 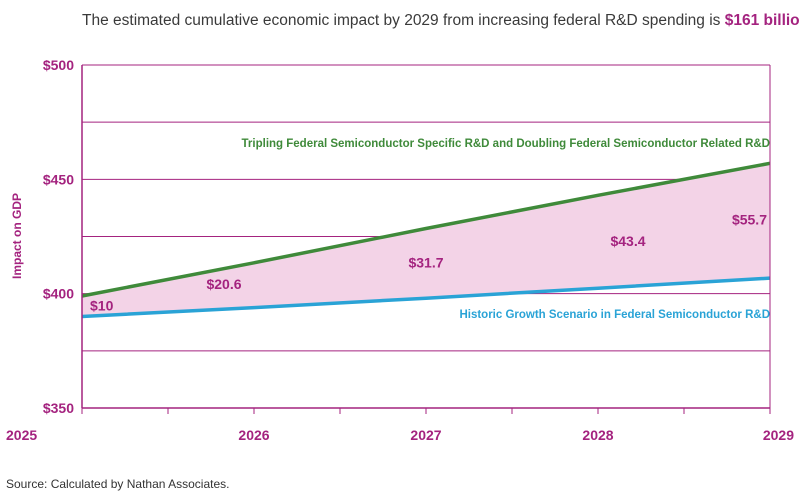 I want to click on x-tick-labels: 2025 2026 2027 2028 2029, so click(x=400, y=435).